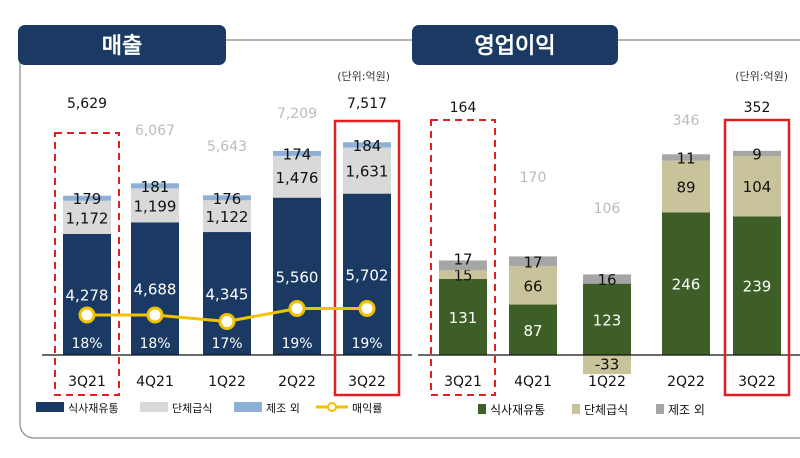 The image size is (800, 458). Describe the element at coordinates (332, 407) in the screenshot. I see `legend-marker` at that location.